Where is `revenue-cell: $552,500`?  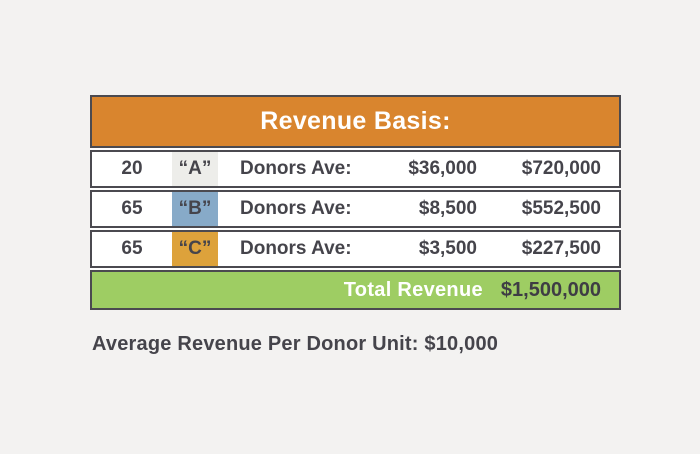
revenue-cell: $552,500 is located at coordinates (561, 208).